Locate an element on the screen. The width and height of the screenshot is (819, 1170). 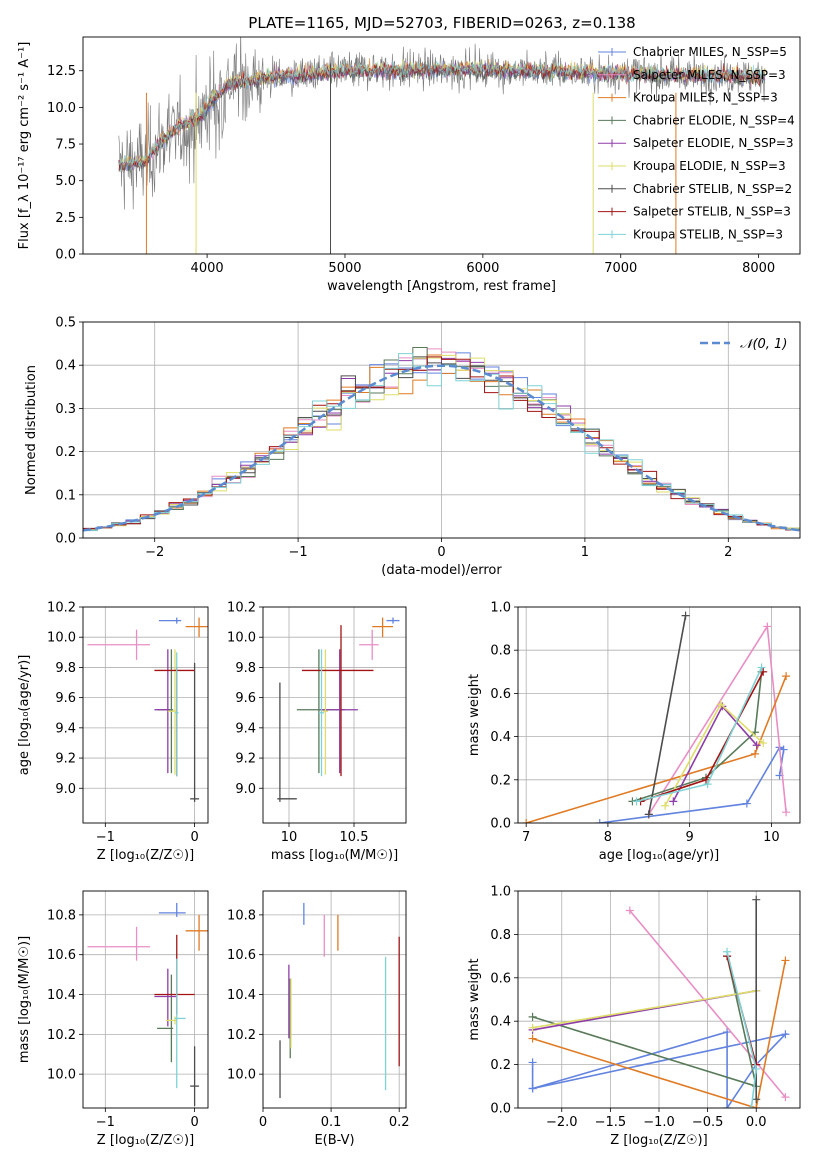
y-tick-label: 9.4 is located at coordinates (65, 728).